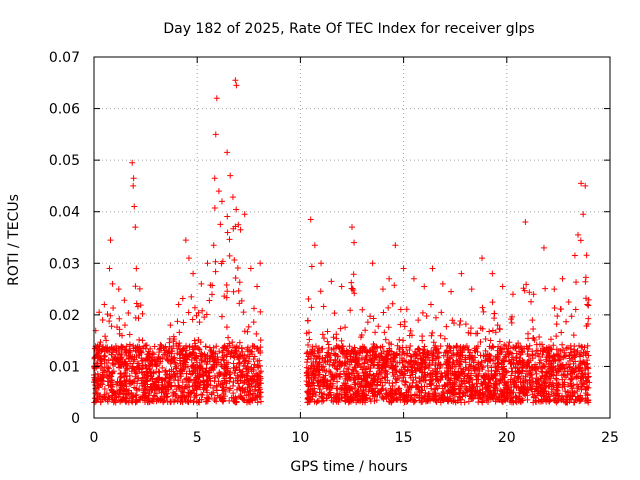 The image size is (640, 480). I want to click on y-tick-labels: 0 0.01 0.02 0.03 0.04 0.05 0.06 0.07, so click(64, 238).